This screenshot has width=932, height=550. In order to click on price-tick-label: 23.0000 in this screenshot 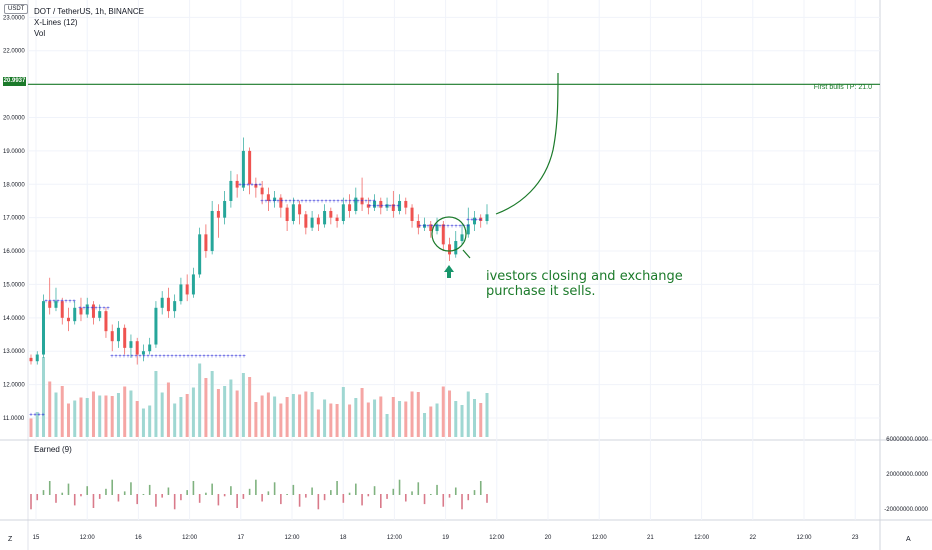, I will do `click(14, 18)`.